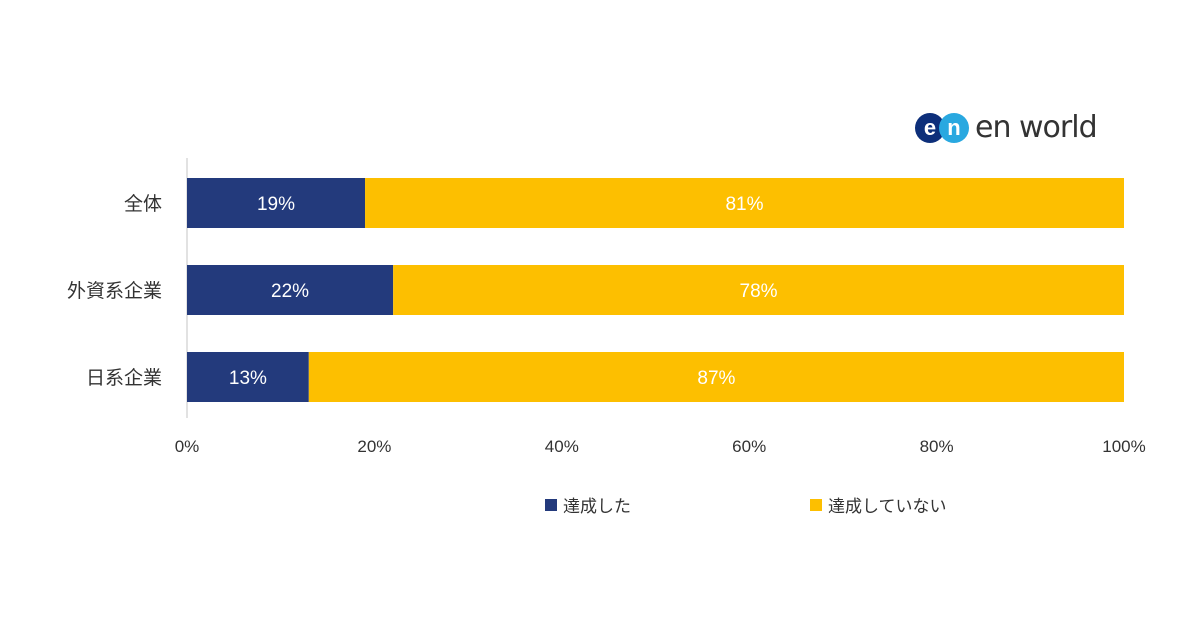 The width and height of the screenshot is (1200, 630). What do you see at coordinates (597, 507) in the screenshot?
I see `legend-label: 達成した` at bounding box center [597, 507].